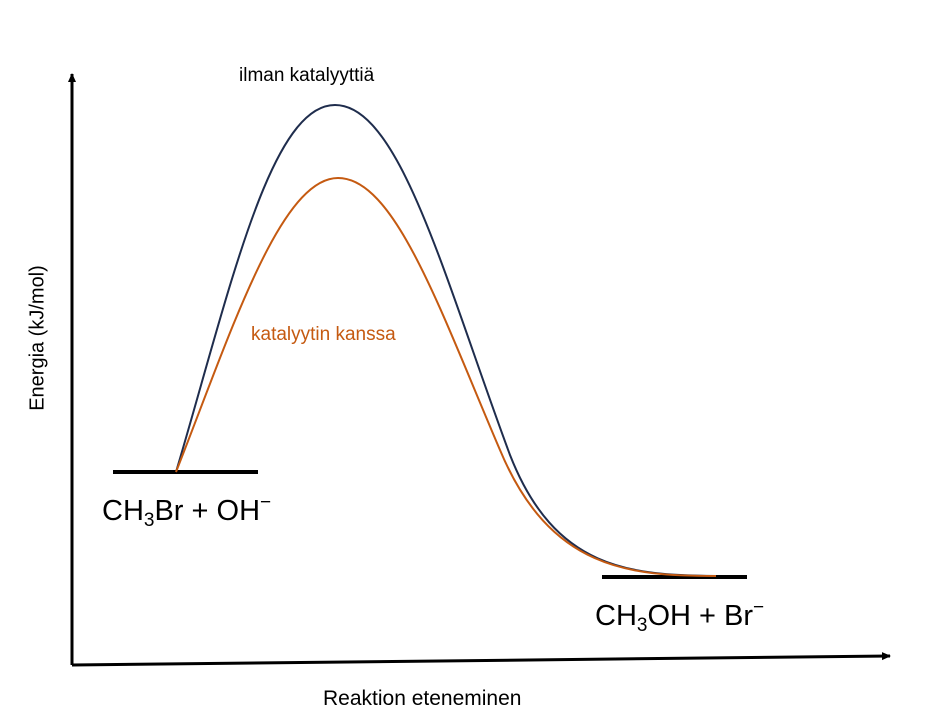 This screenshot has width=943, height=727. I want to click on products-superscript: −, so click(759, 607).